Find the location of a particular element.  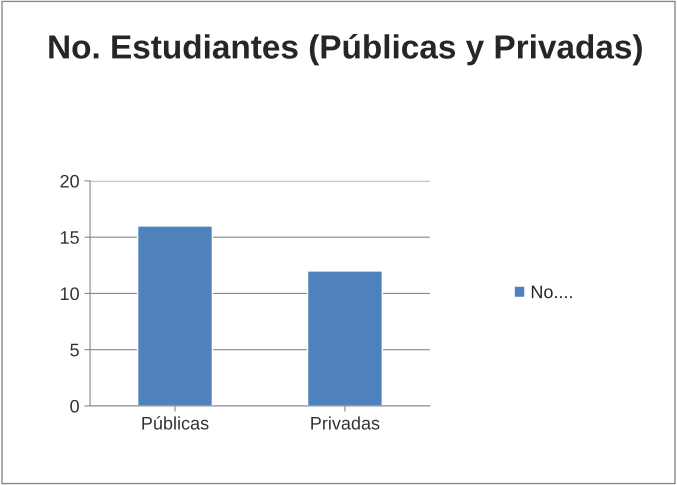

y-tick-label: 15 is located at coordinates (69, 237).